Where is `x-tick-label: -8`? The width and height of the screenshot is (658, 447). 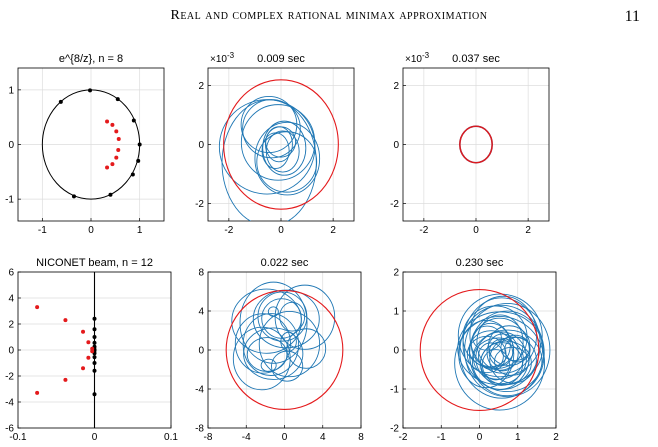 x-tick-label: -8 is located at coordinates (208, 437).